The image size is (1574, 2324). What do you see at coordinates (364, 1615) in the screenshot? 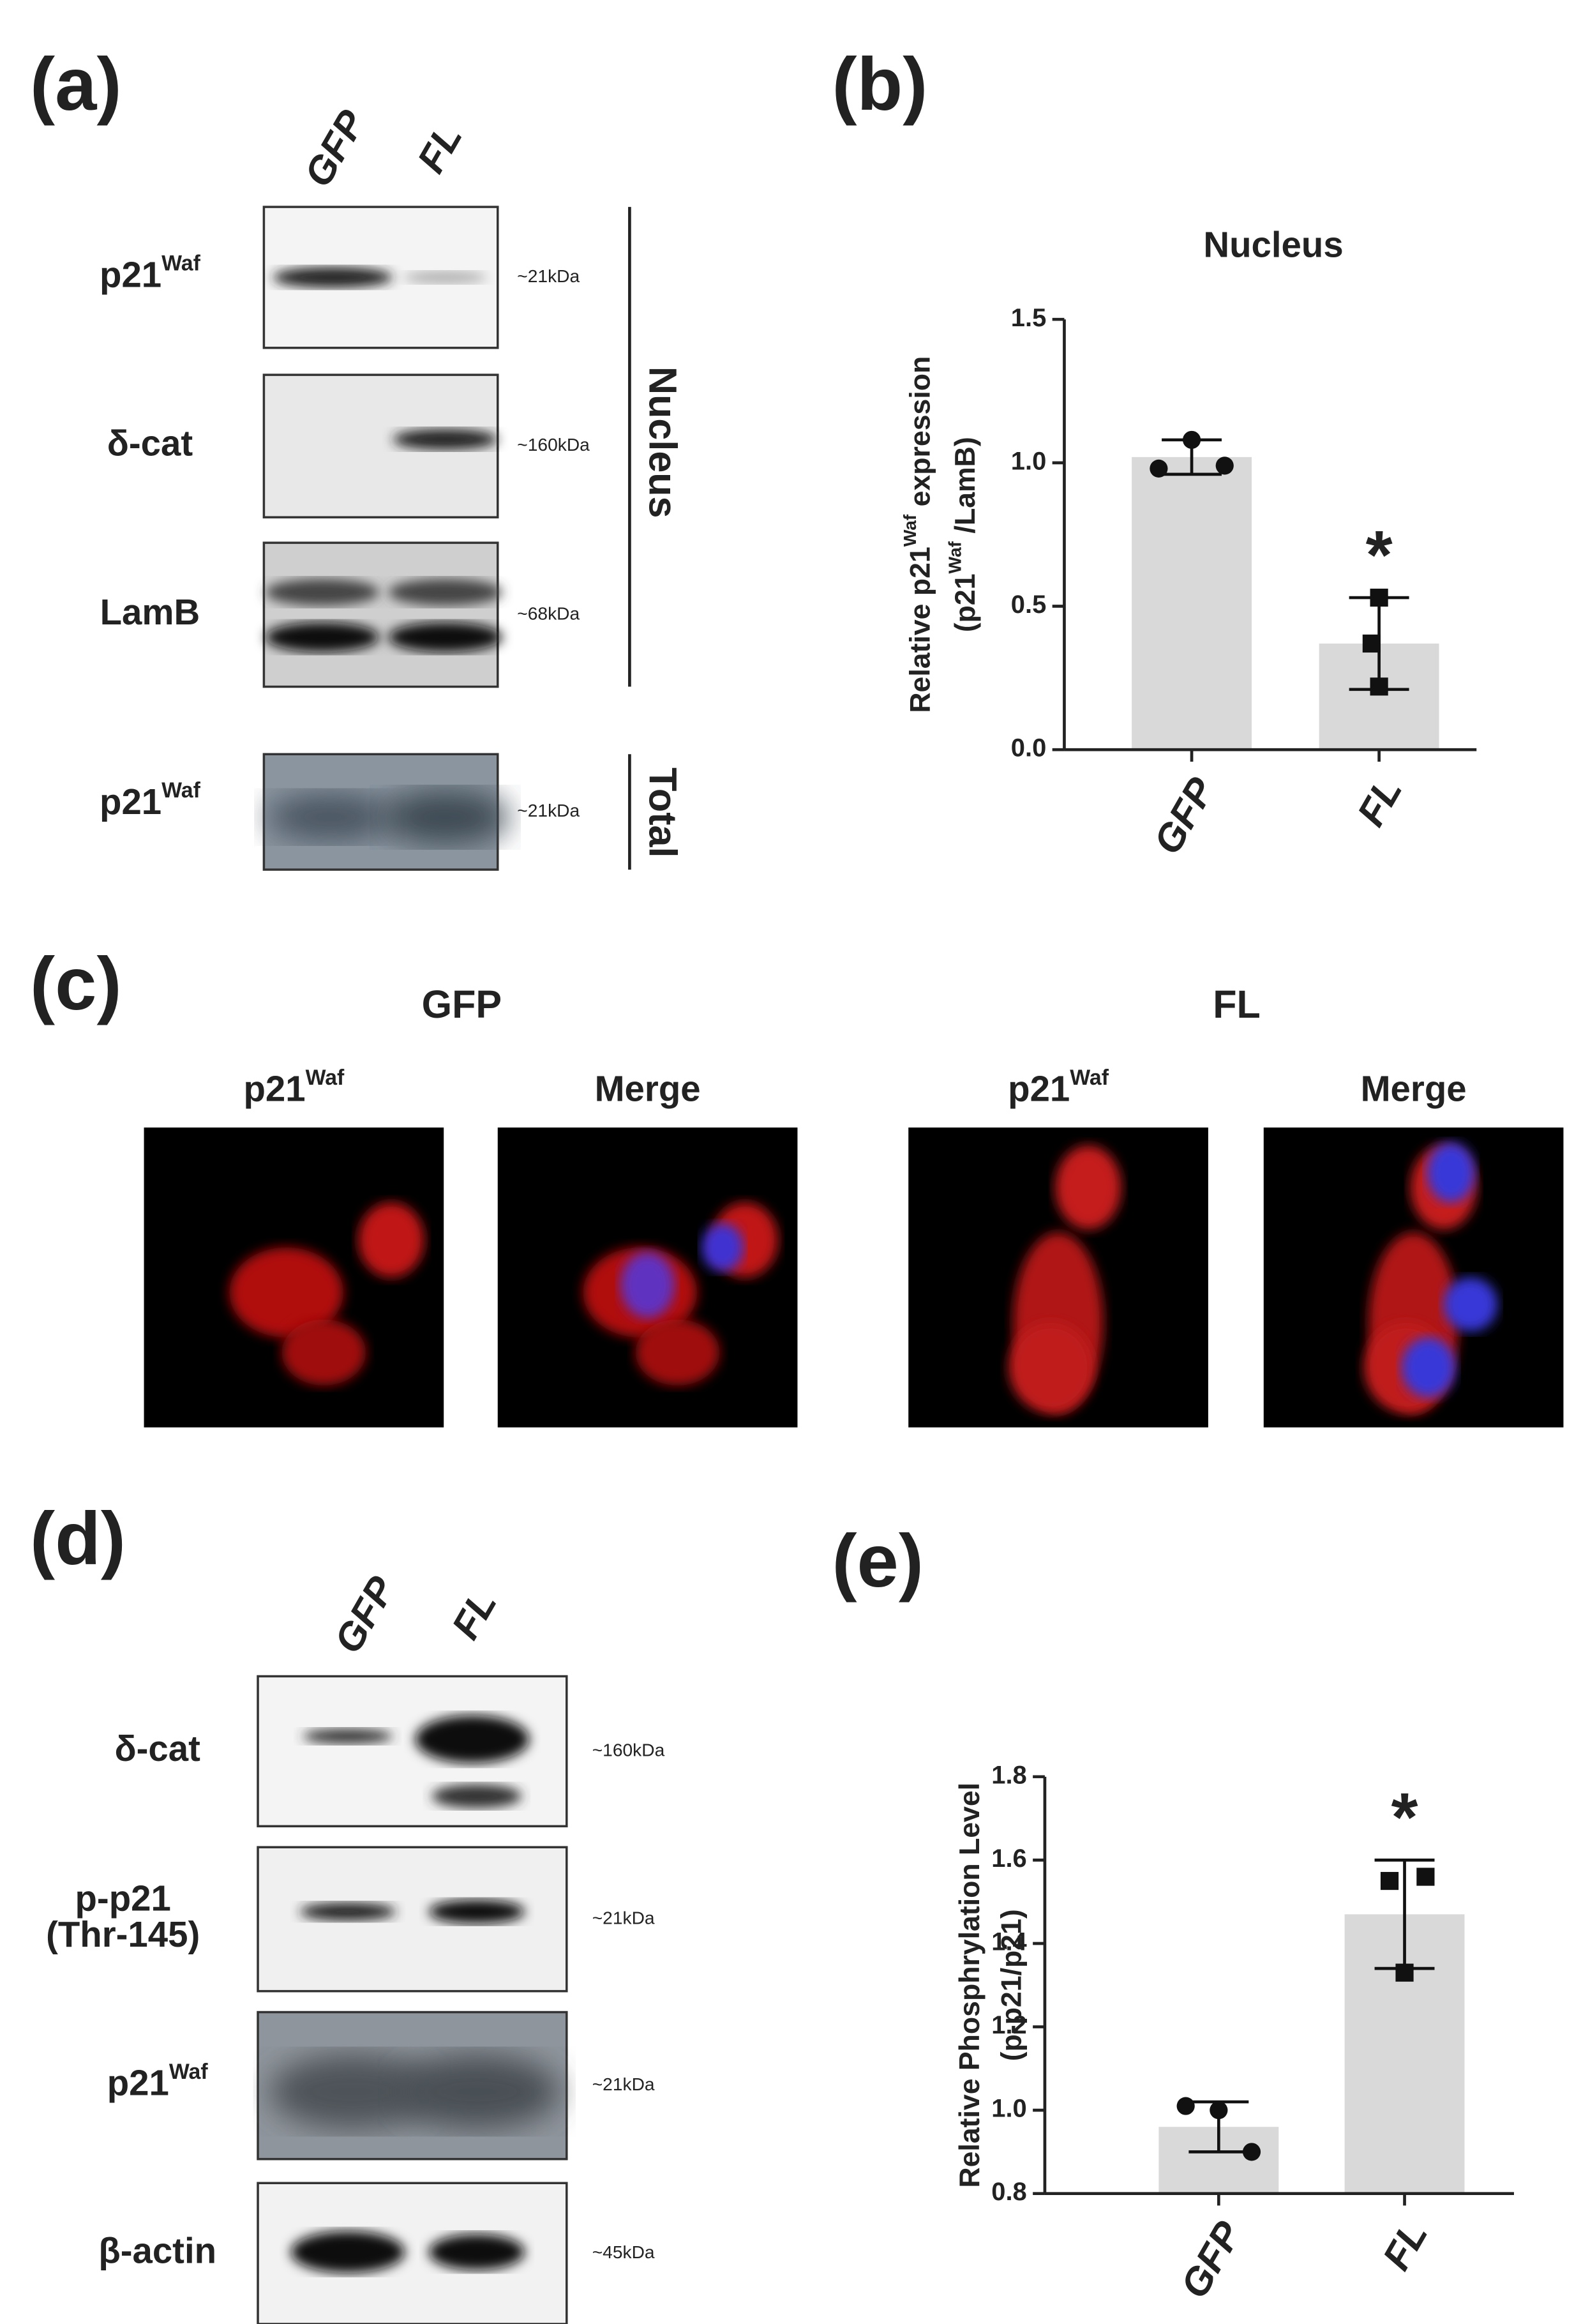
I see `lane-label: GFP` at bounding box center [364, 1615].